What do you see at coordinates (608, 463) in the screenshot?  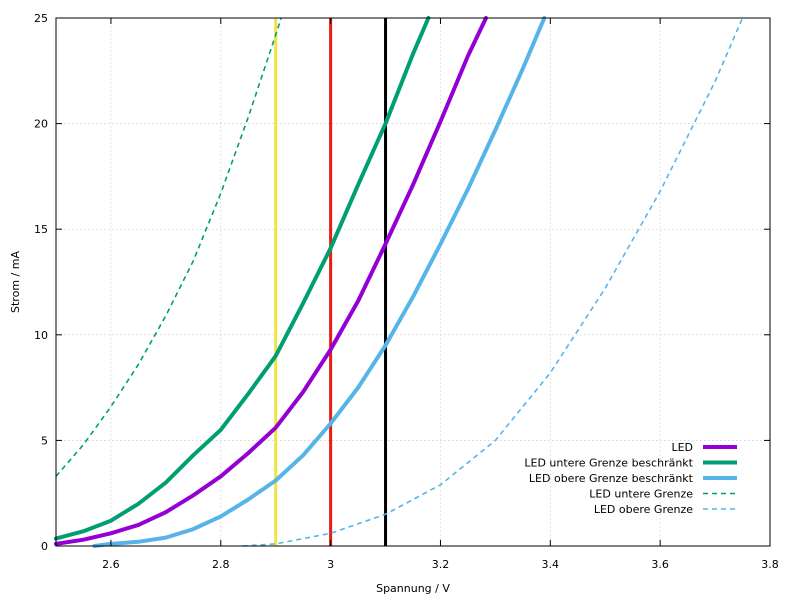 I see `legend-label: LED untere Grenze beschränkt` at bounding box center [608, 463].